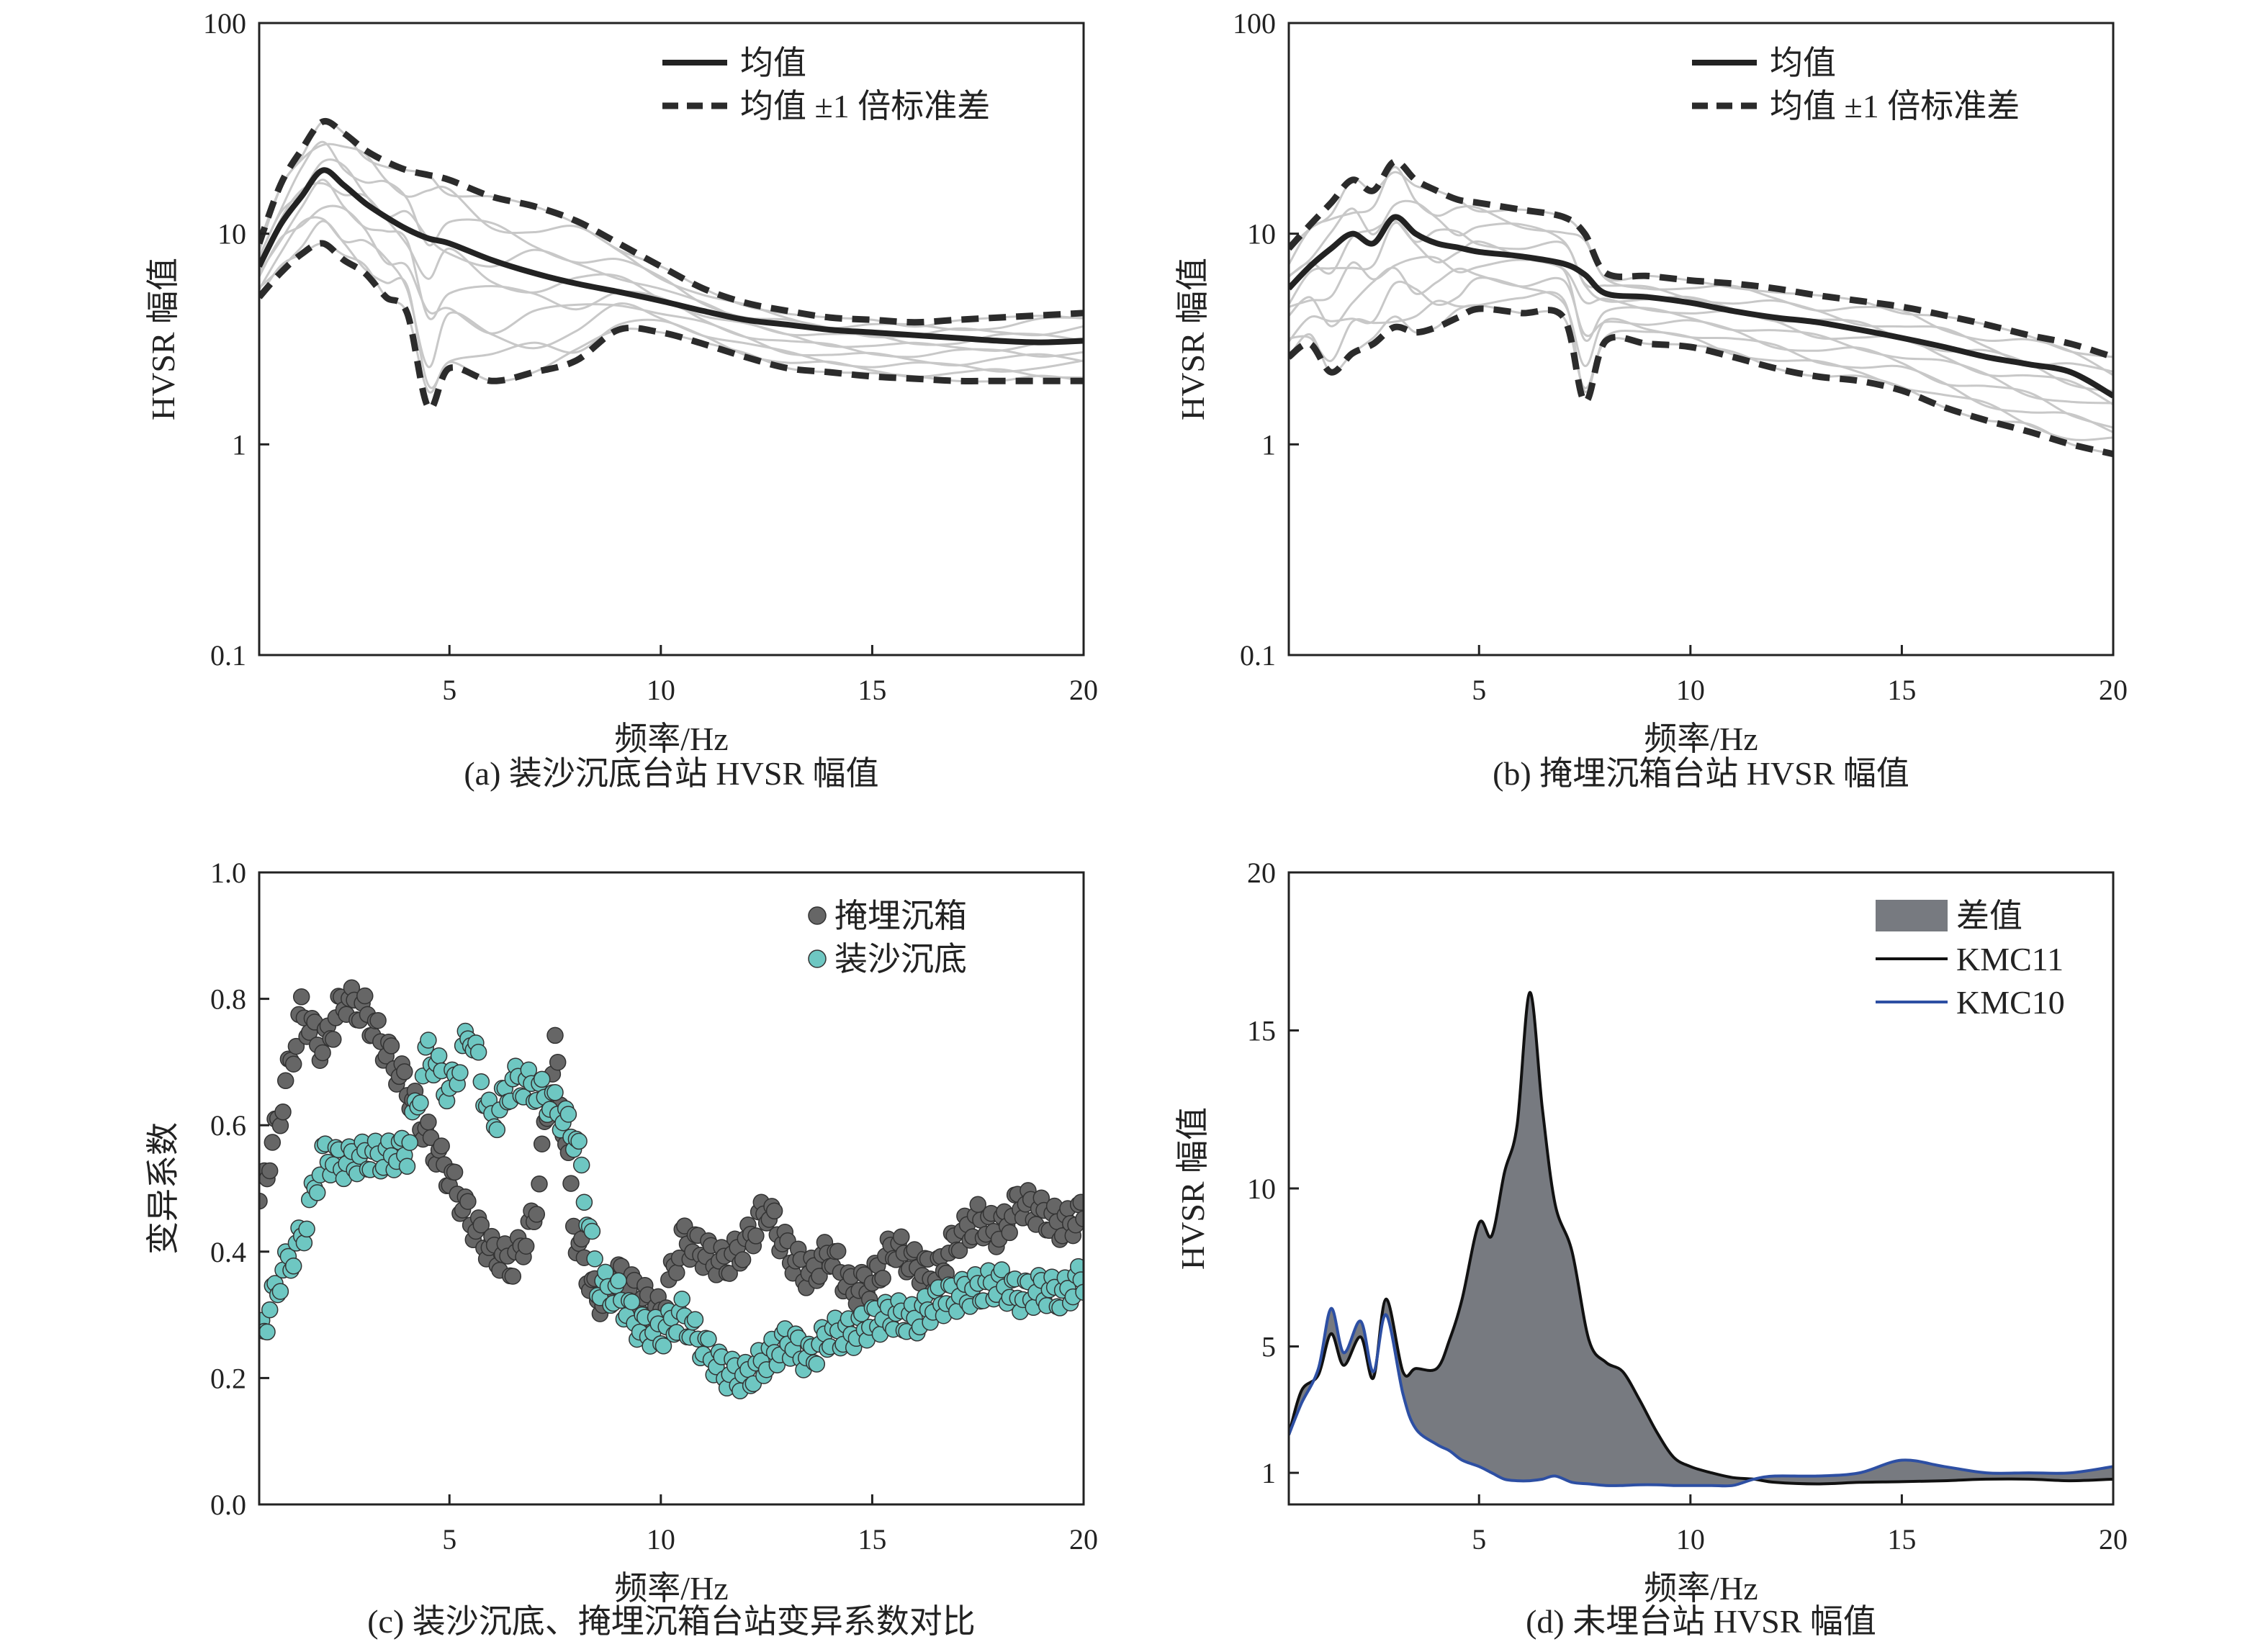  I want to click on legend: 差值 KMC11 KMC10, so click(1970, 960).